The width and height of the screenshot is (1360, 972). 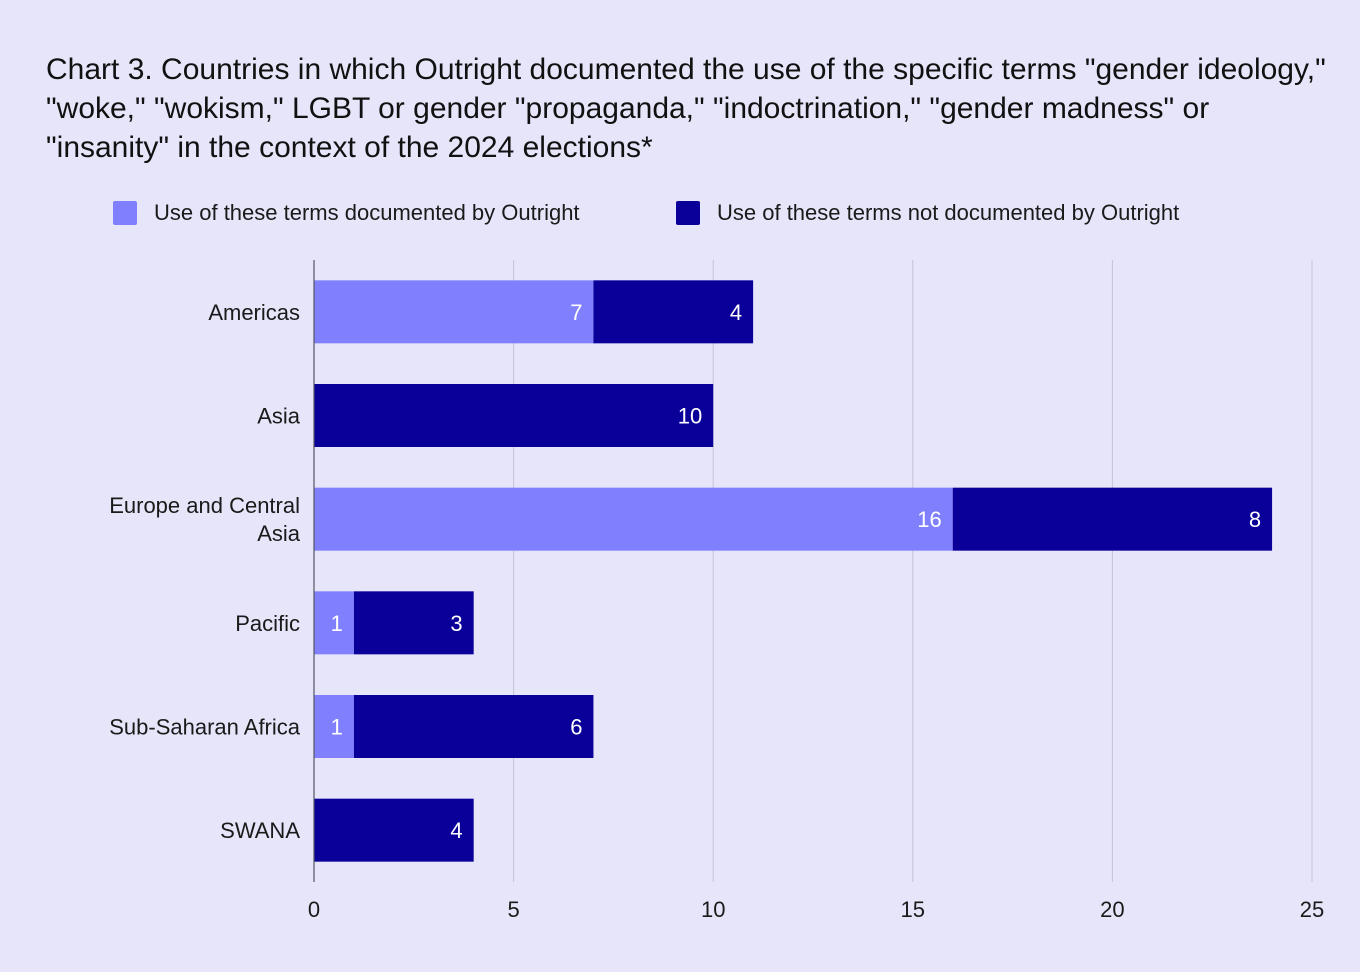 What do you see at coordinates (913, 909) in the screenshot?
I see `x-tick-label-15: 15` at bounding box center [913, 909].